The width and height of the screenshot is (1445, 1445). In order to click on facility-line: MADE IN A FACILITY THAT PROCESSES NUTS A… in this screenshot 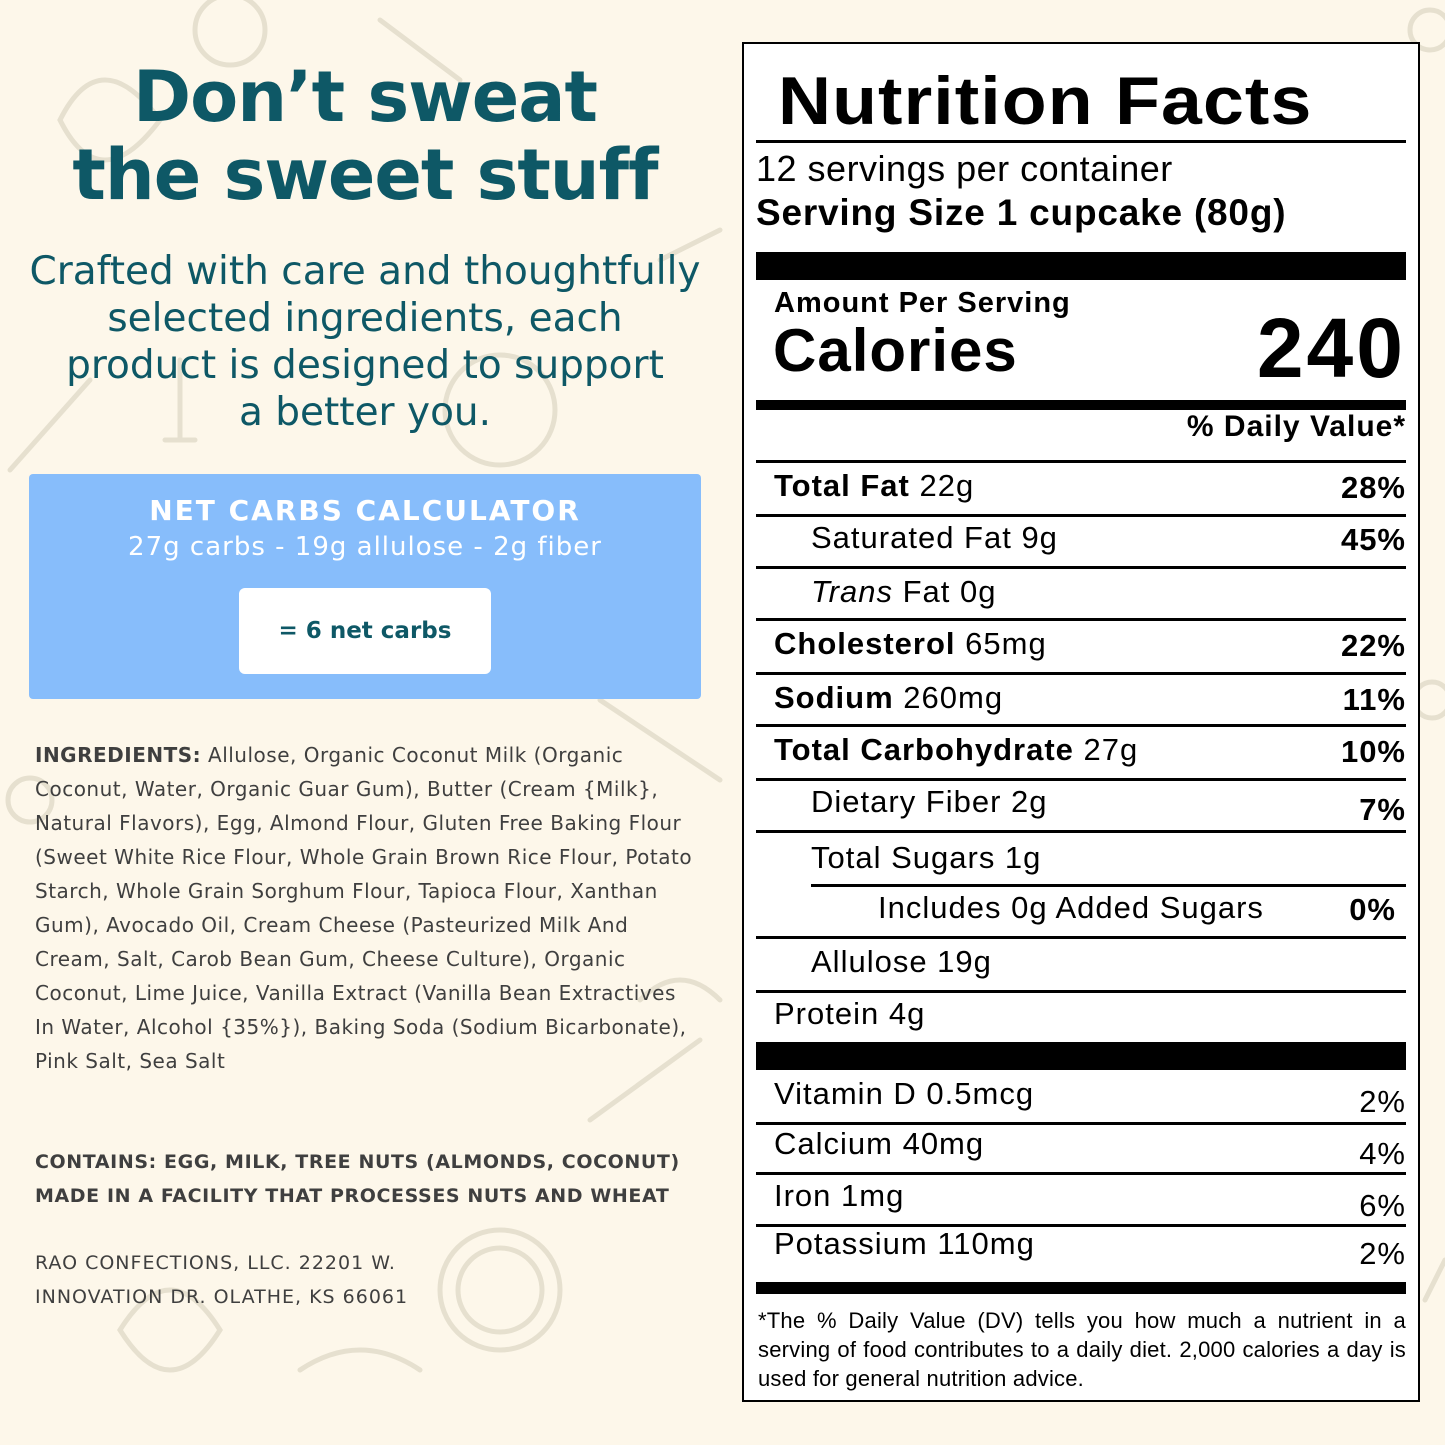, I will do `click(352, 1196)`.